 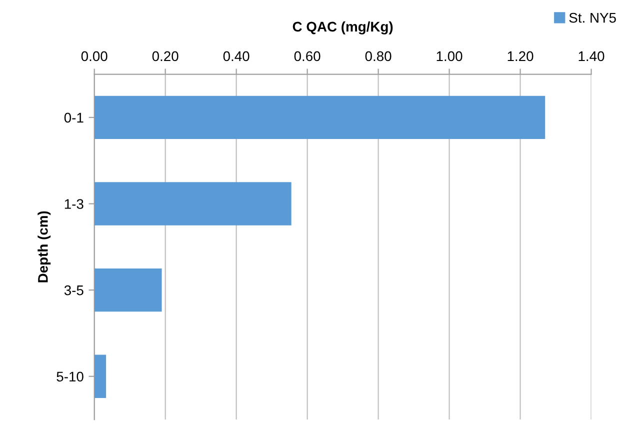 I want to click on x-tick-label: 1.00, so click(x=449, y=56).